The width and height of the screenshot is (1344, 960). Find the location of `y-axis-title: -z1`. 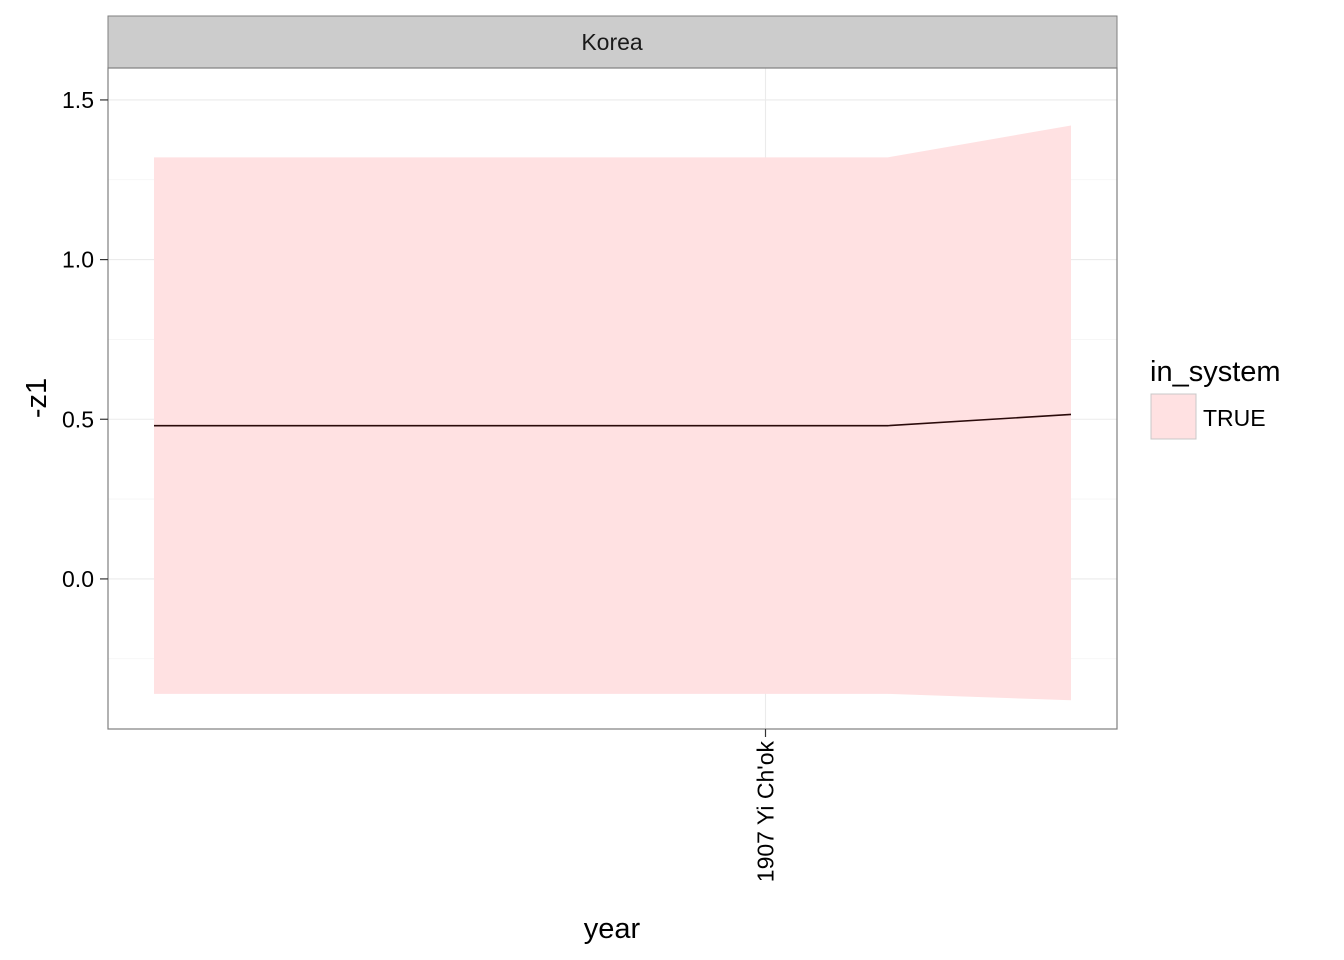

y-axis-title: -z1 is located at coordinates (37, 398).